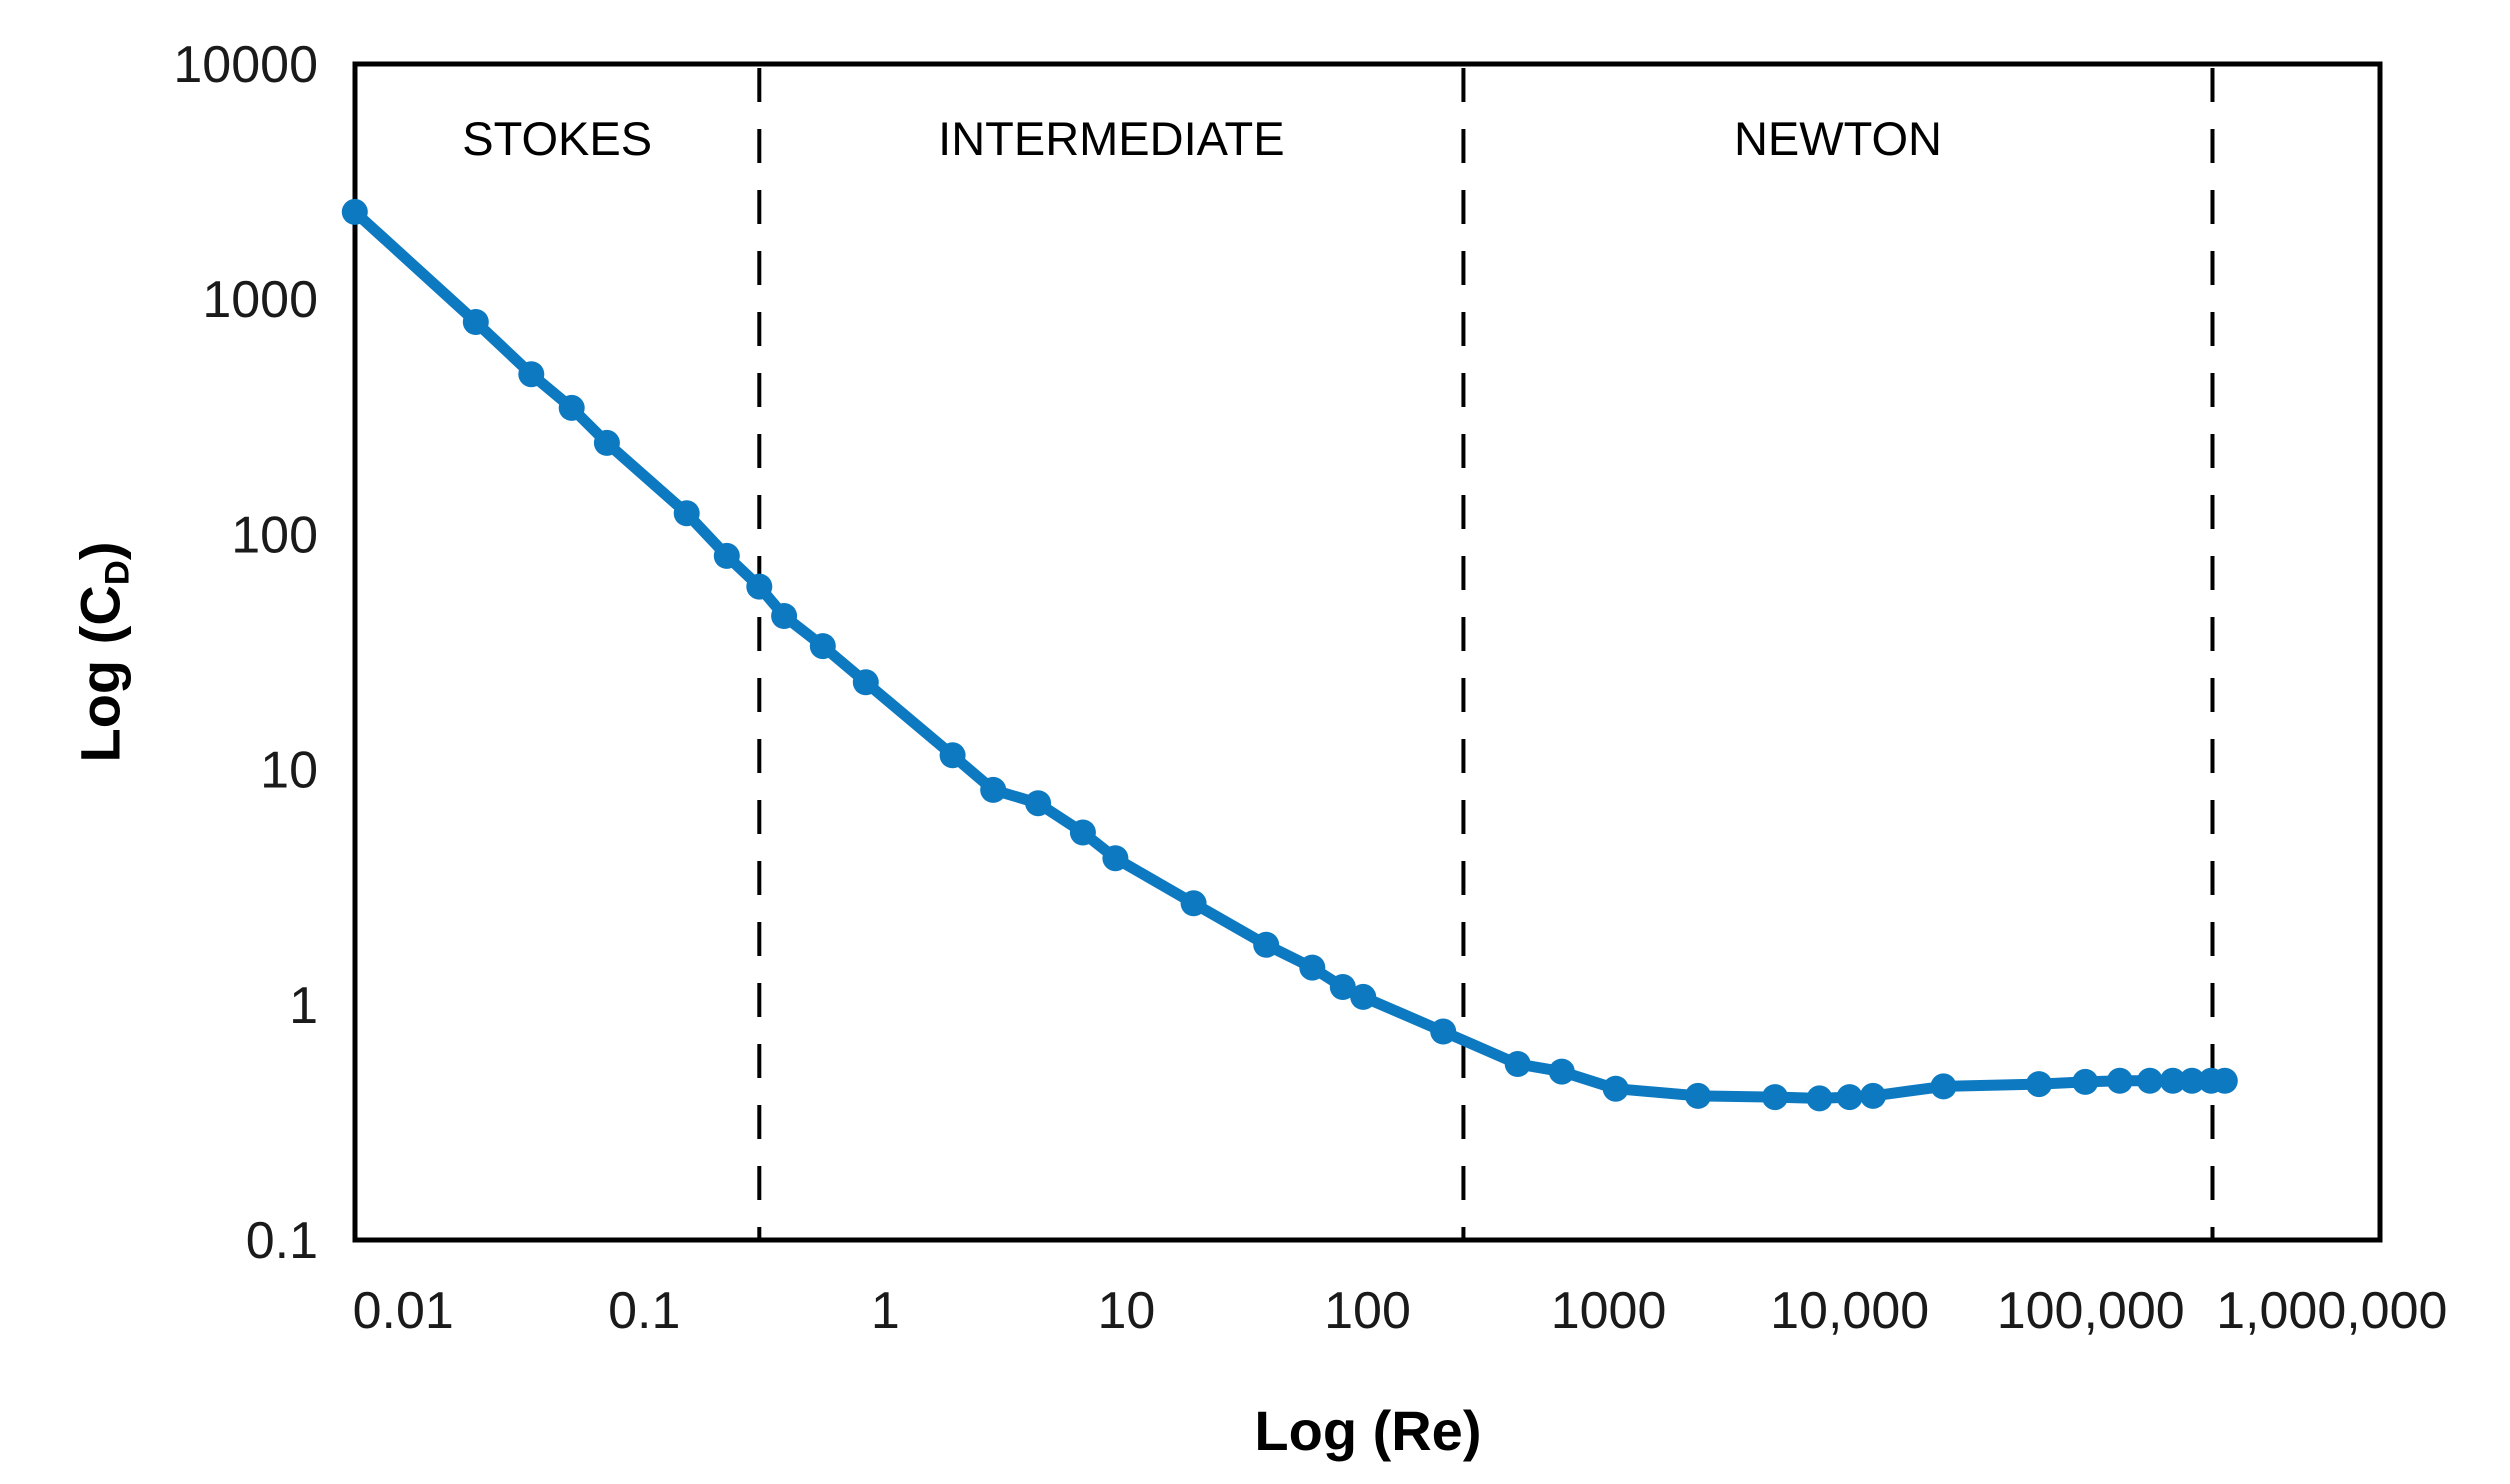 The height and width of the screenshot is (1484, 2510). I want to click on x-tick-label-1000: 1000, so click(1609, 1311).